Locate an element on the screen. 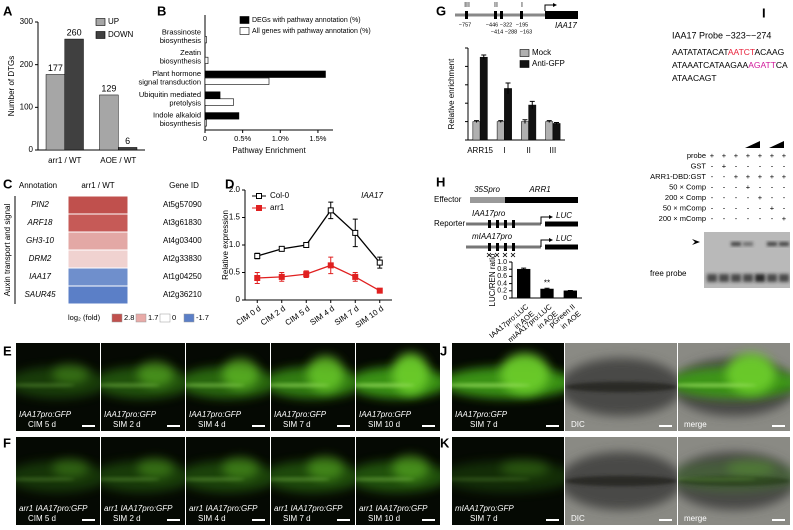  sequence-segment: ACAAG is located at coordinates (770, 52).